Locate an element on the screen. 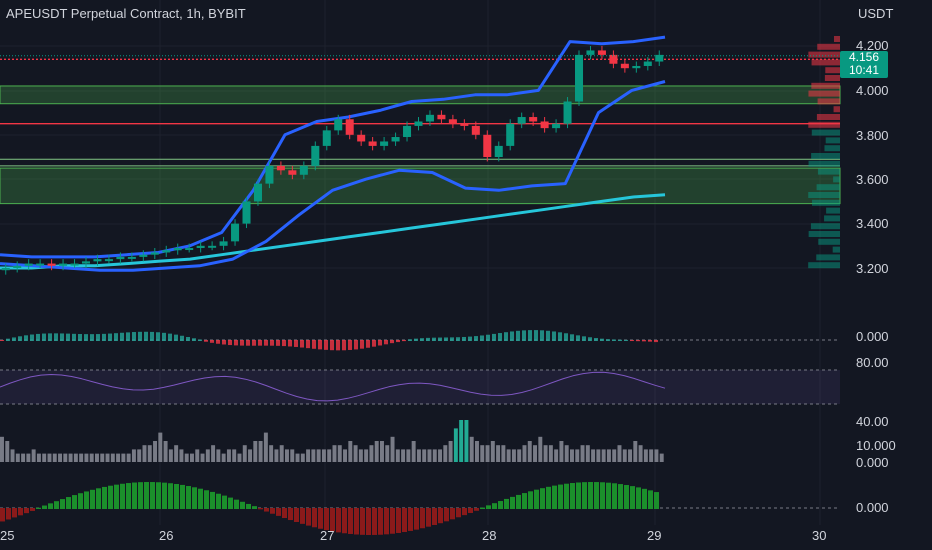  price-tick: 4.200 is located at coordinates (872, 45).